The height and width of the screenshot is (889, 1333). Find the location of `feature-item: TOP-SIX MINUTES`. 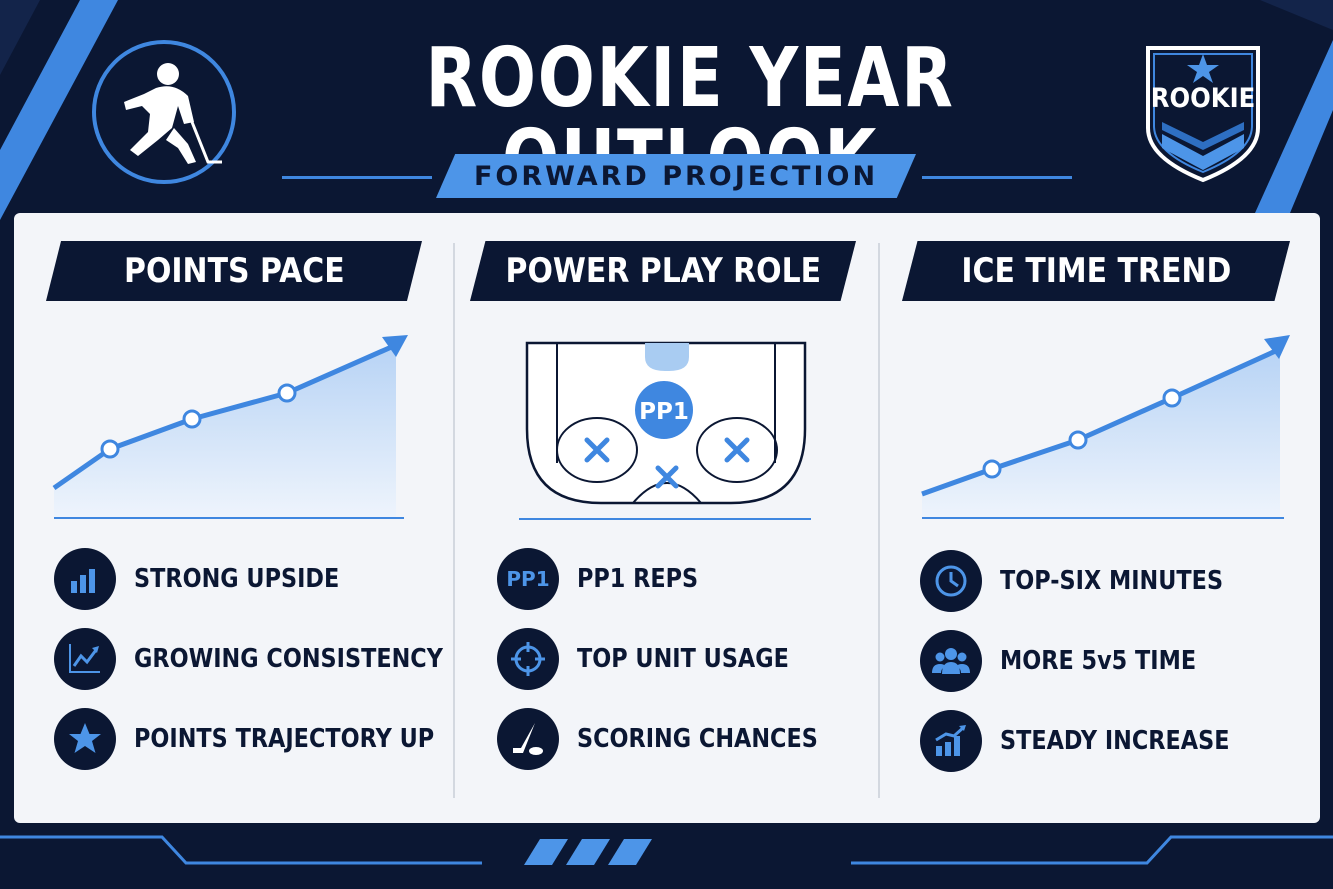

feature-item: TOP-SIX MINUTES is located at coordinates (1089, 581).